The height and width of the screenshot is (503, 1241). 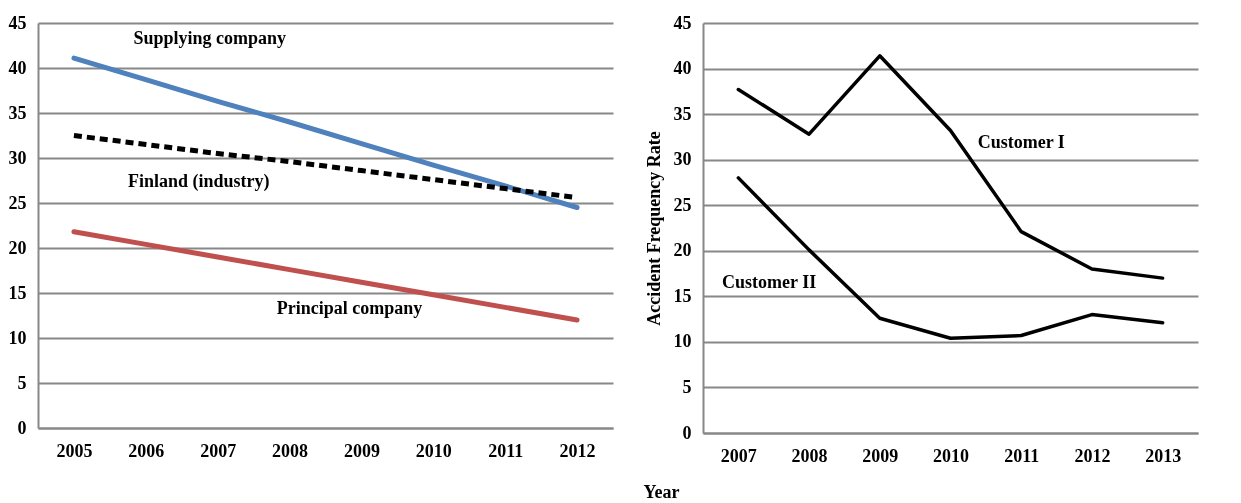 I want to click on x-tick-label: 2006, so click(x=146, y=450).